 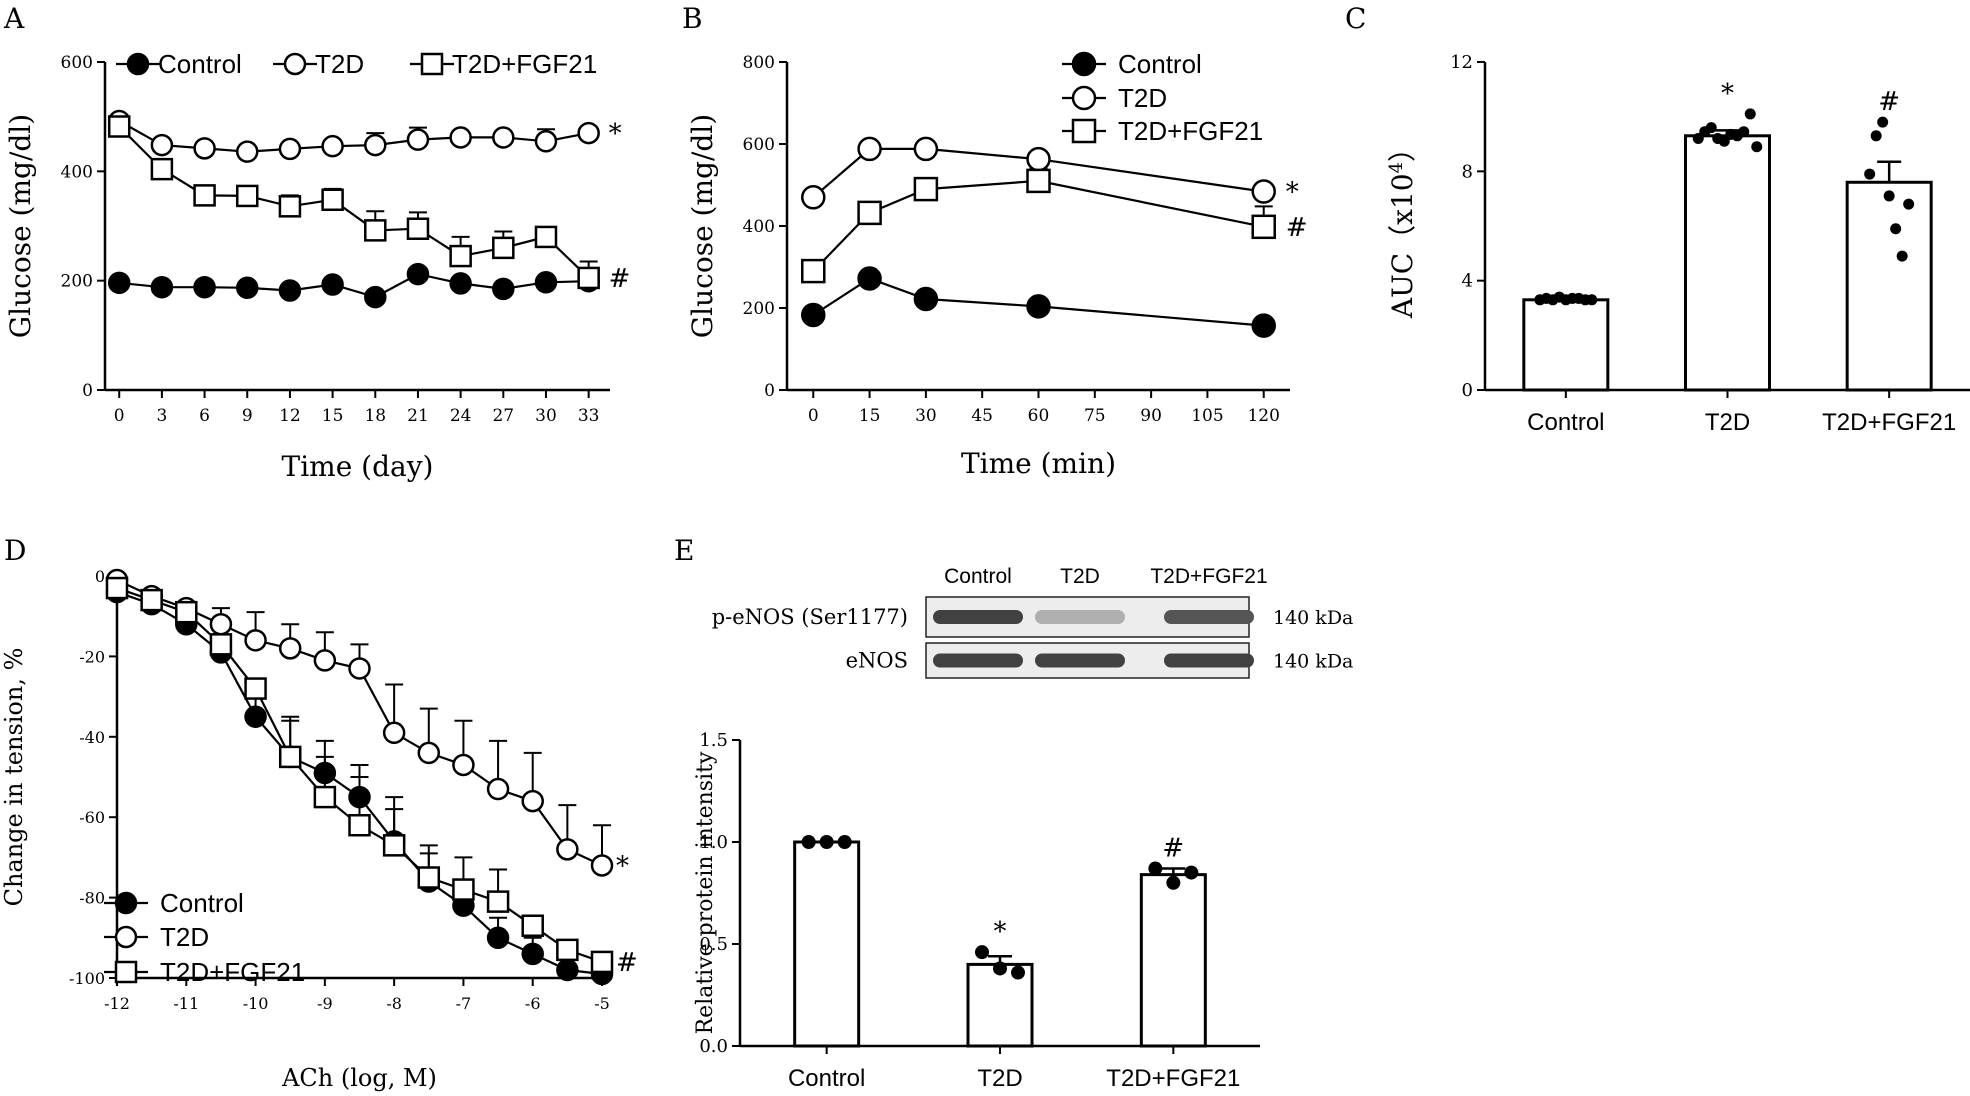 I want to click on x-tick-label: 45, so click(x=982, y=416).